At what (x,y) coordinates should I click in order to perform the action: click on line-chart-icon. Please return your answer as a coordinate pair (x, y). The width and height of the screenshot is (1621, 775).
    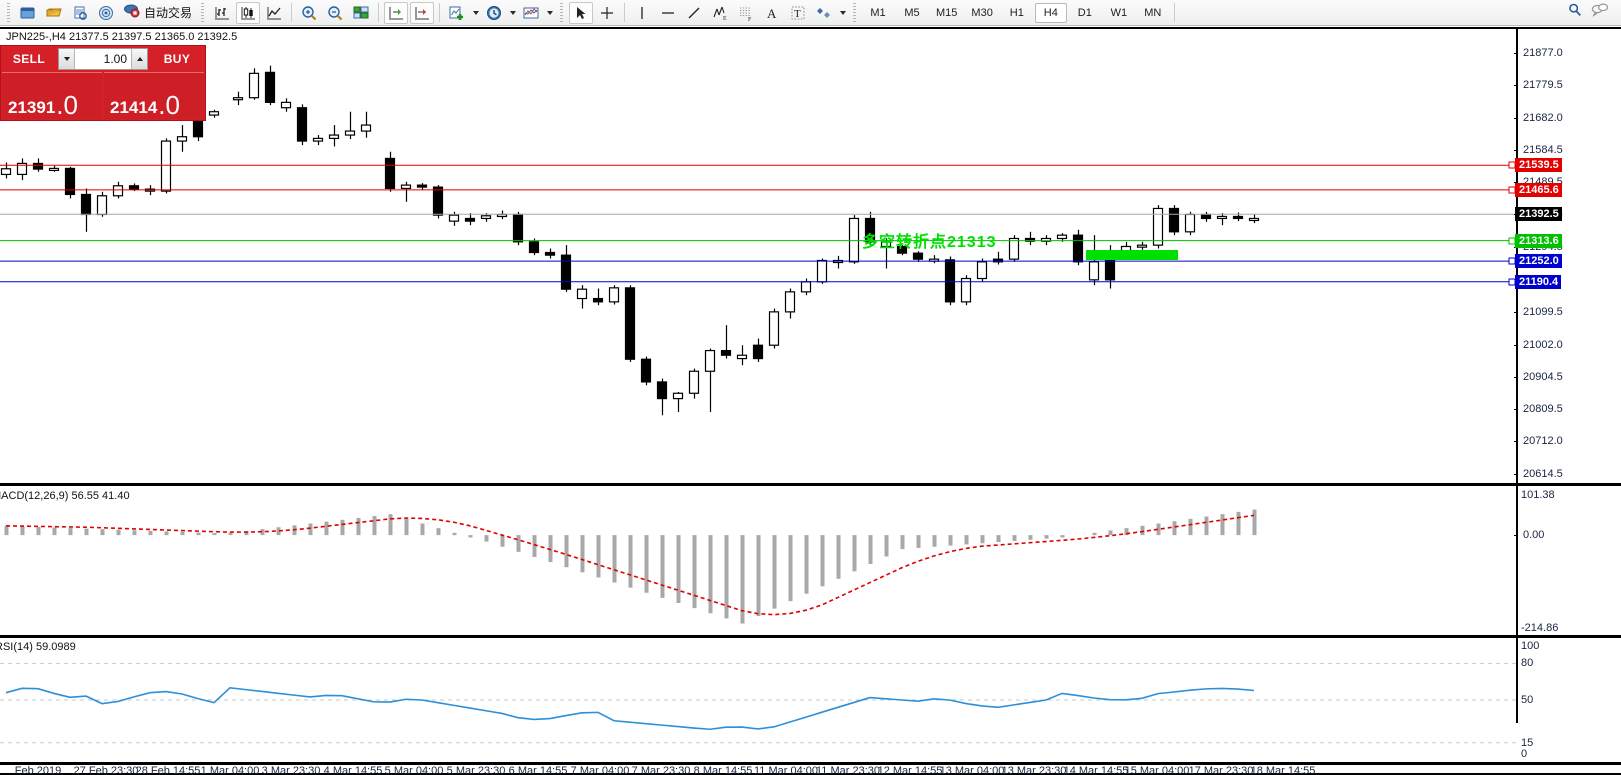
    Looking at the image, I should click on (274, 13).